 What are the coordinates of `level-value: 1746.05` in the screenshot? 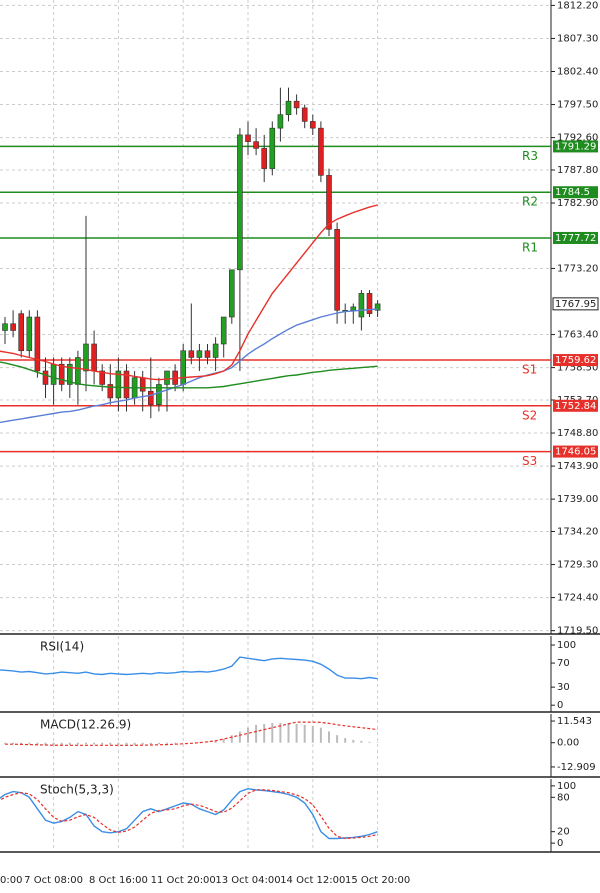 It's located at (575, 452).